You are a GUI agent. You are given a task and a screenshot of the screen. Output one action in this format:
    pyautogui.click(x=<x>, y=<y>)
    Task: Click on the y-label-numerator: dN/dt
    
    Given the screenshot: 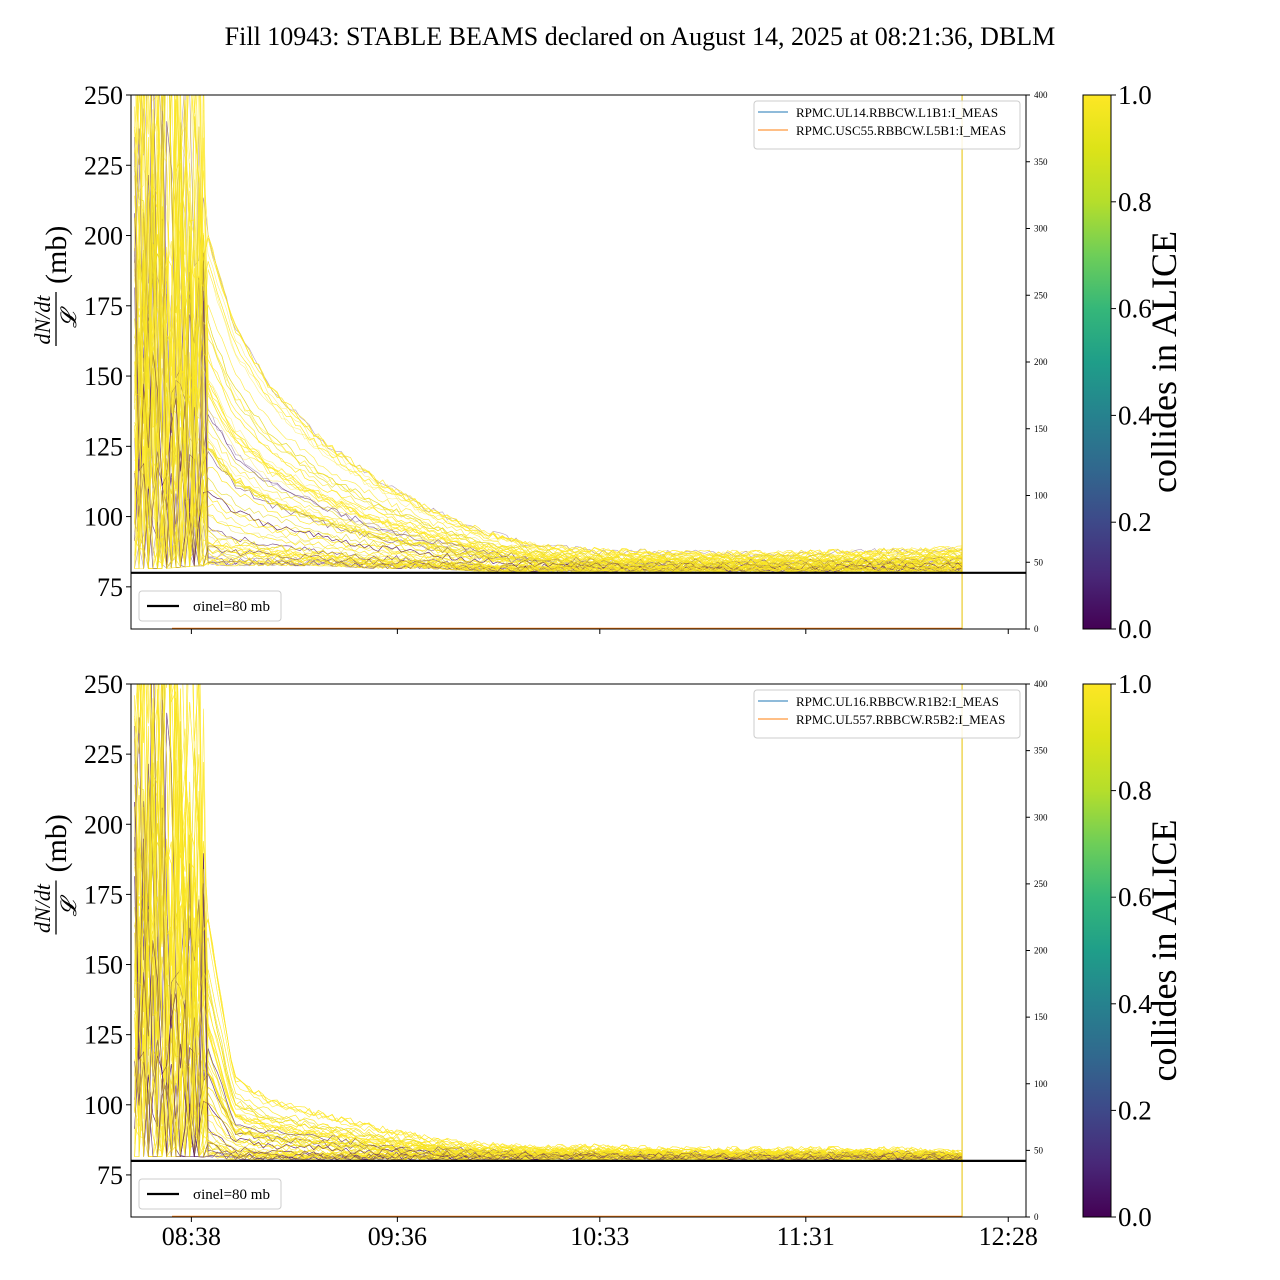 What is the action you would take?
    pyautogui.click(x=42, y=320)
    